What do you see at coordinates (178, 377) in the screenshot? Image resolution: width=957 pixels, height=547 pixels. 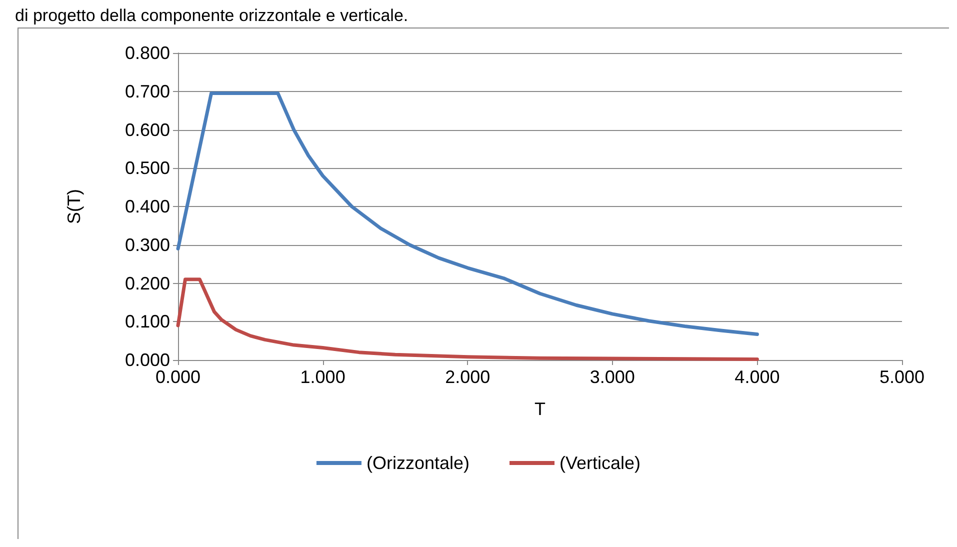 I see `x-tick-label: 0.000` at bounding box center [178, 377].